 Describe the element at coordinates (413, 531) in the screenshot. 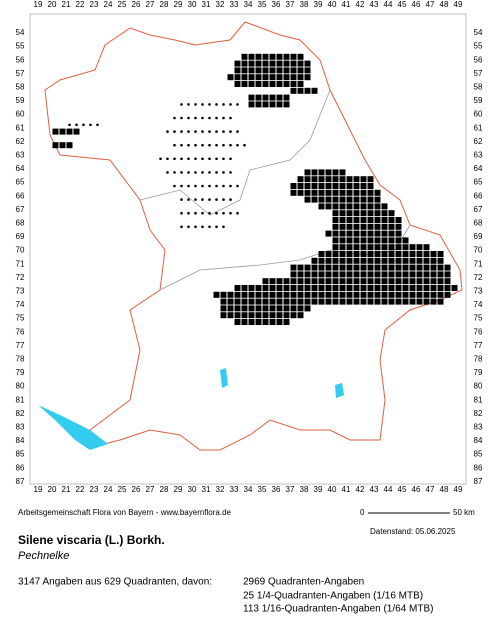

I see `date: Datenstand: 05.06.2025` at that location.